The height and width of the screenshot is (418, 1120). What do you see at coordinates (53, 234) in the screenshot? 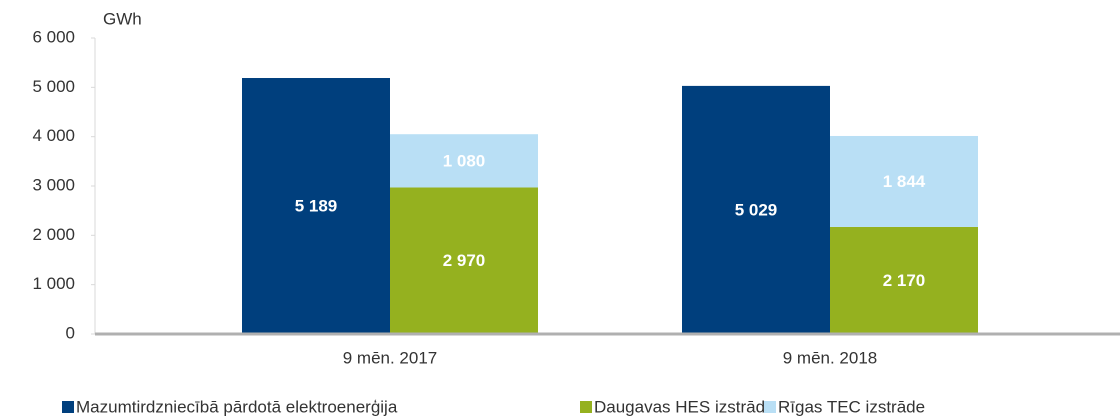
I see `y-tick-label: 2 000` at bounding box center [53, 234].